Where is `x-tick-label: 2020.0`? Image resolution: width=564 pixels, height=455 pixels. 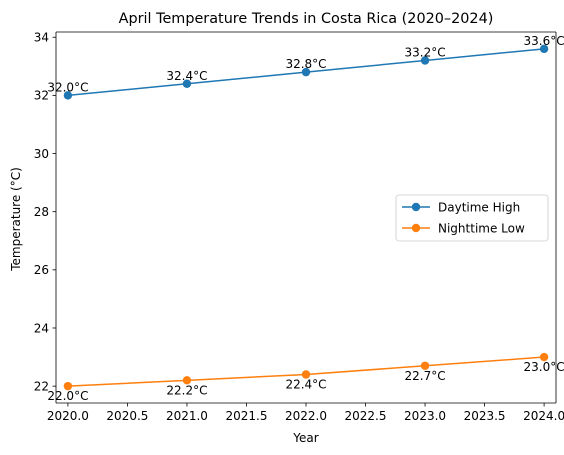 x-tick-label: 2020.0 is located at coordinates (68, 416).